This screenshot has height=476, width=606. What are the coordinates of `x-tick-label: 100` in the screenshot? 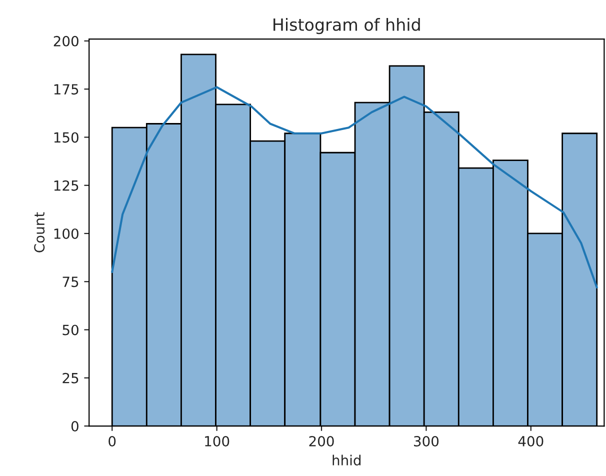 It's located at (217, 441).